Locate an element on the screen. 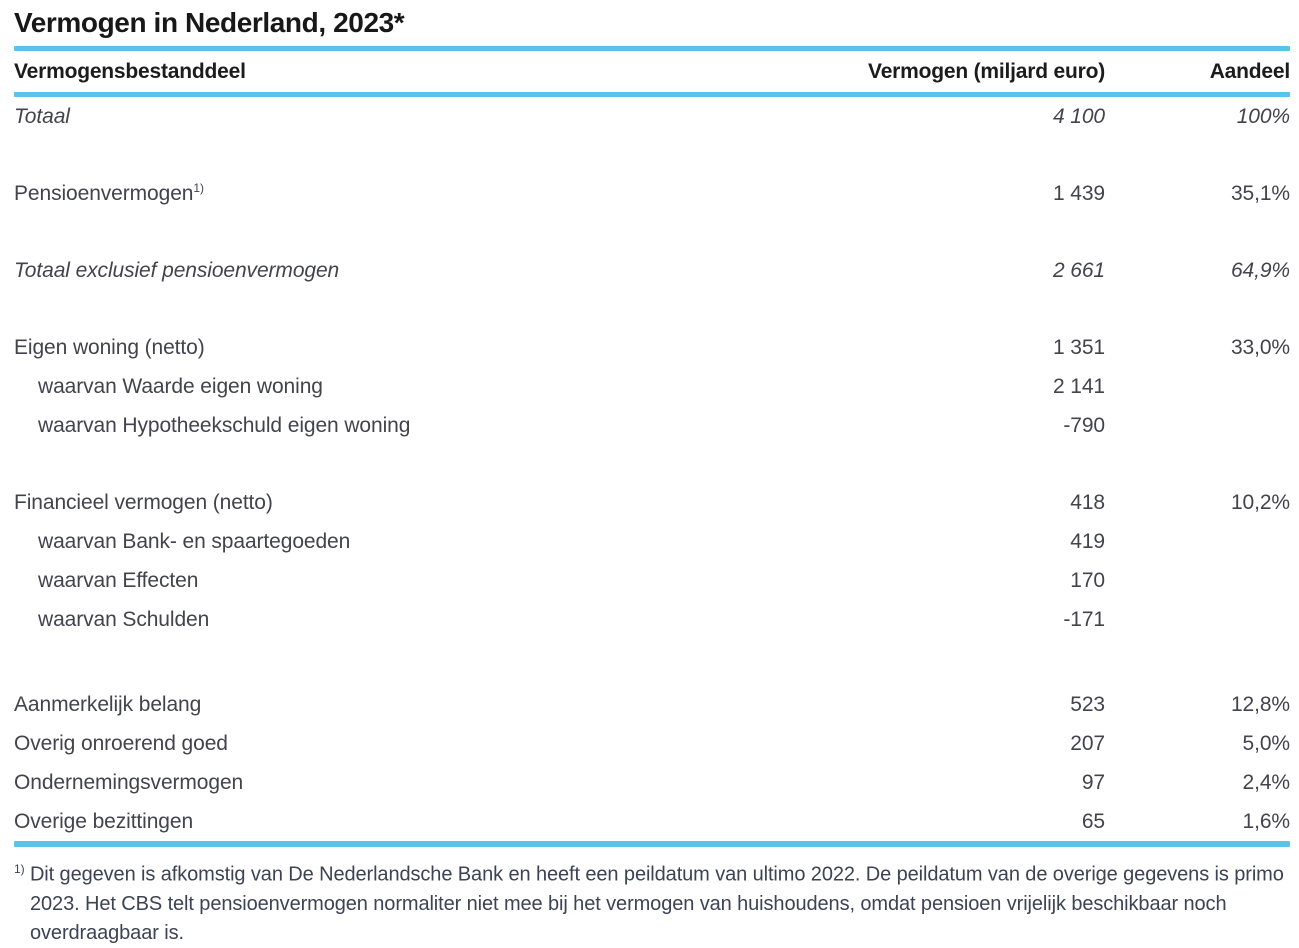 The height and width of the screenshot is (948, 1299). row-share: 35,1% is located at coordinates (1260, 193).